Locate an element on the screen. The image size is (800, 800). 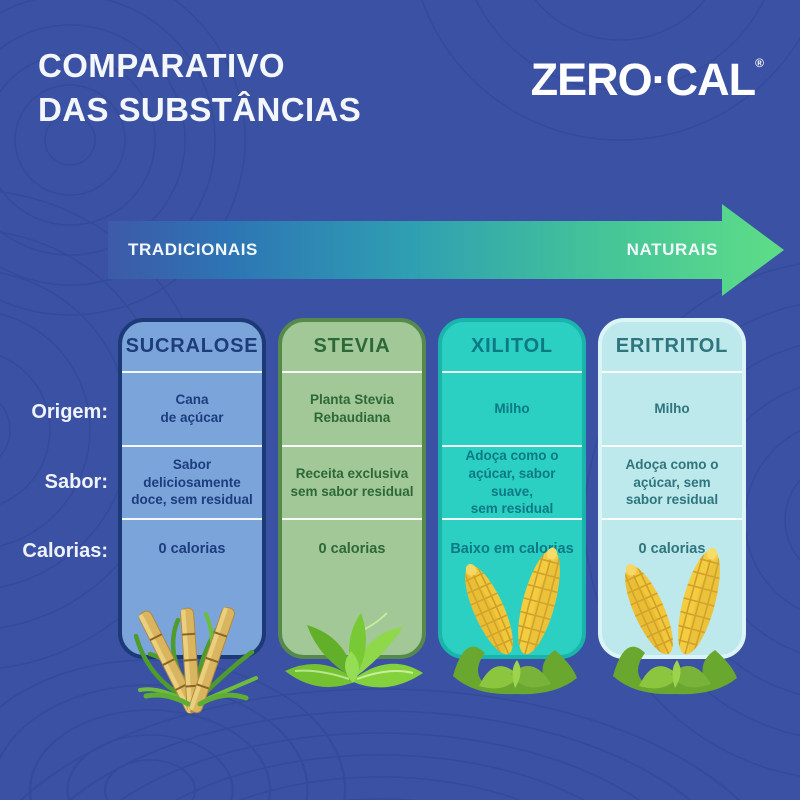
row-label-origem: Origem: is located at coordinates (69, 412).